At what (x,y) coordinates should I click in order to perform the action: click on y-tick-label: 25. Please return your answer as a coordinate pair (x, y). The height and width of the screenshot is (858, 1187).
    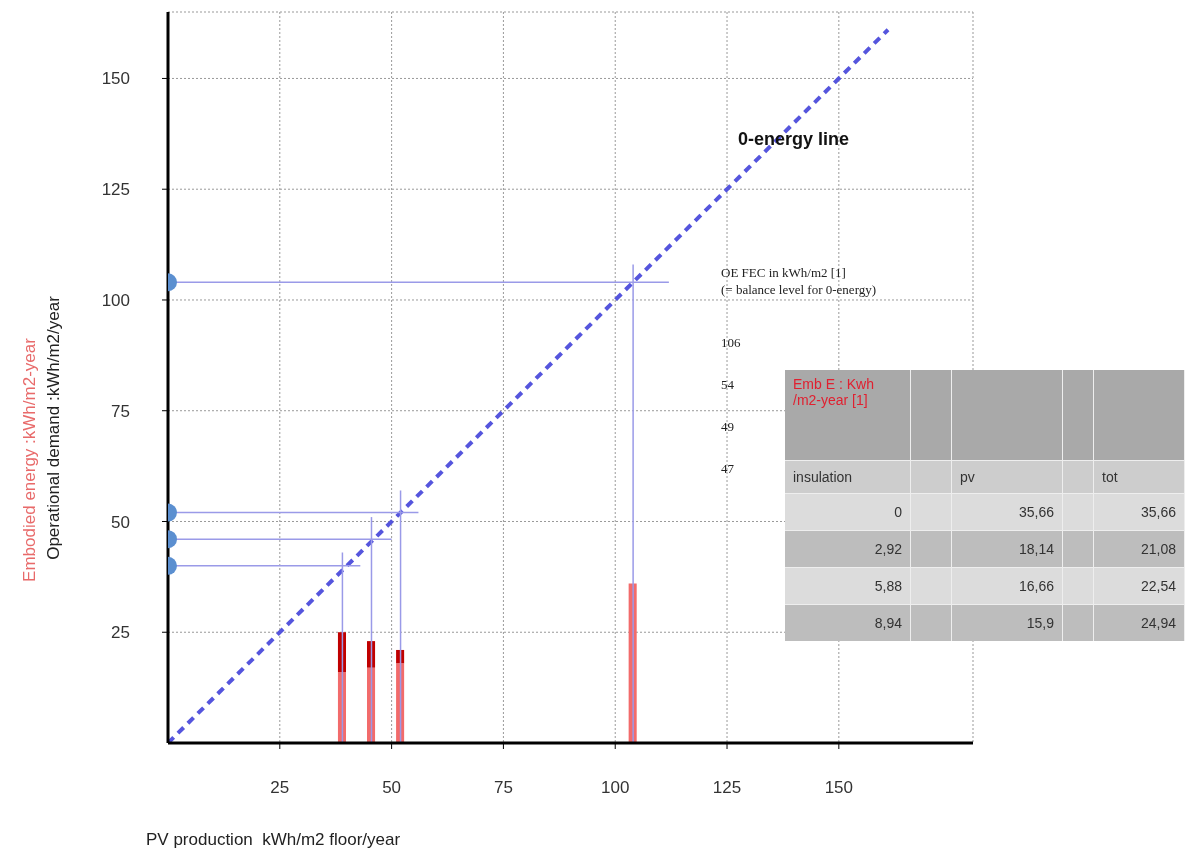
    Looking at the image, I should click on (120, 633).